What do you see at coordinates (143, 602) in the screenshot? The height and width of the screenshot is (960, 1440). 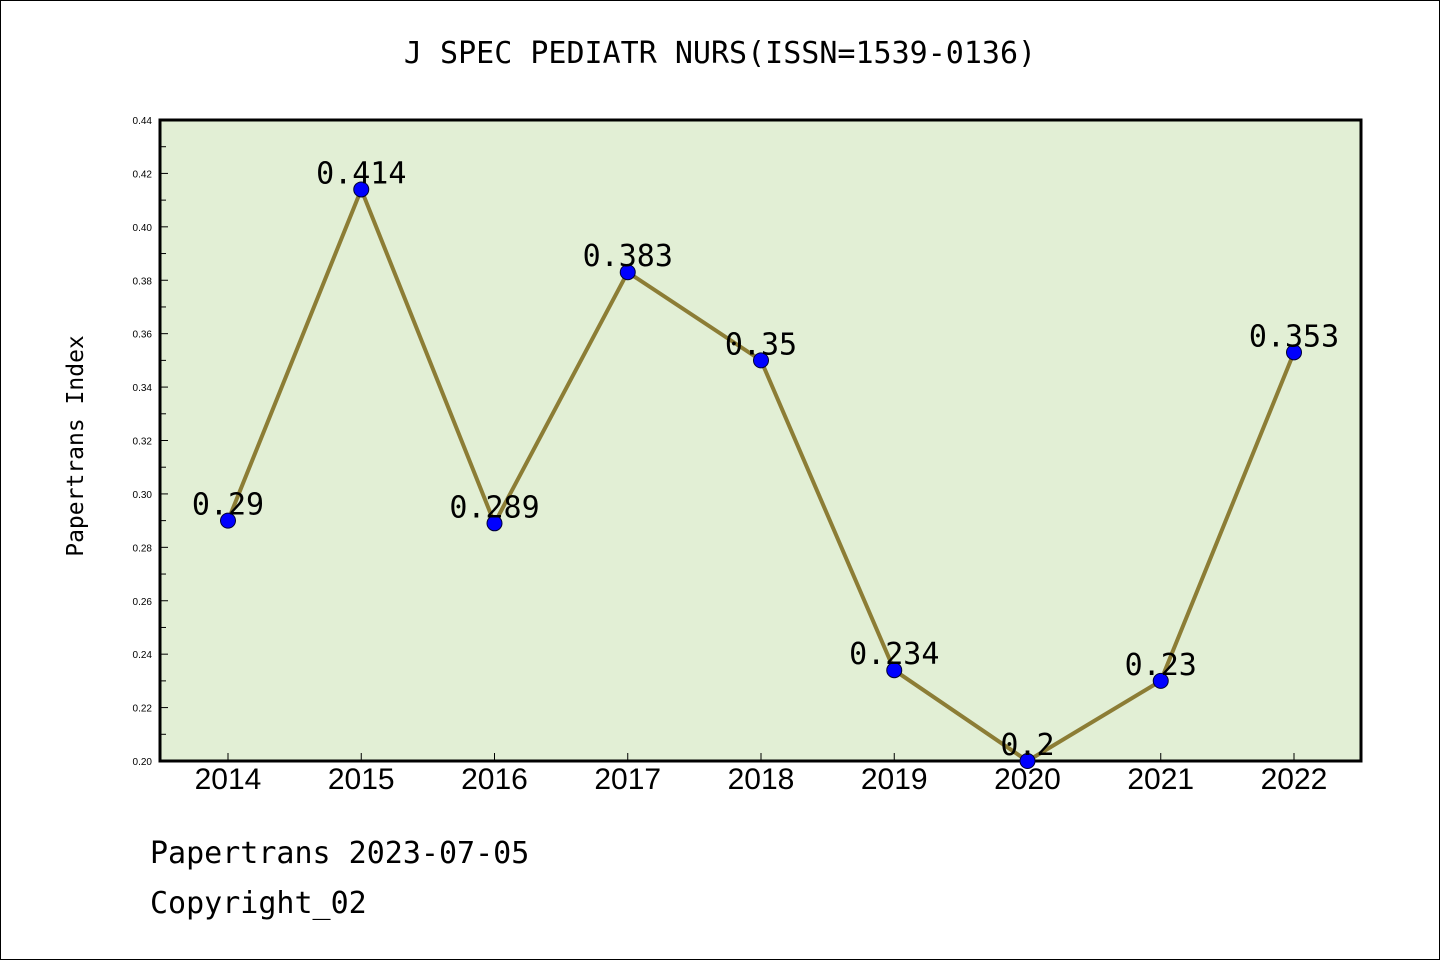 I see `y-tick-label: 0.26` at bounding box center [143, 602].